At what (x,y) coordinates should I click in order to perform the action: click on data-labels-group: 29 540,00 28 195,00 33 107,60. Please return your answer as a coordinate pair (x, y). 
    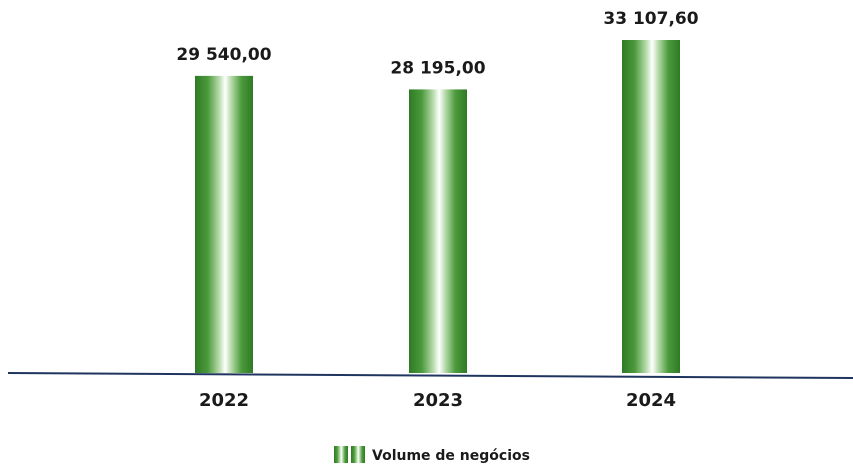
    Looking at the image, I should click on (437, 43).